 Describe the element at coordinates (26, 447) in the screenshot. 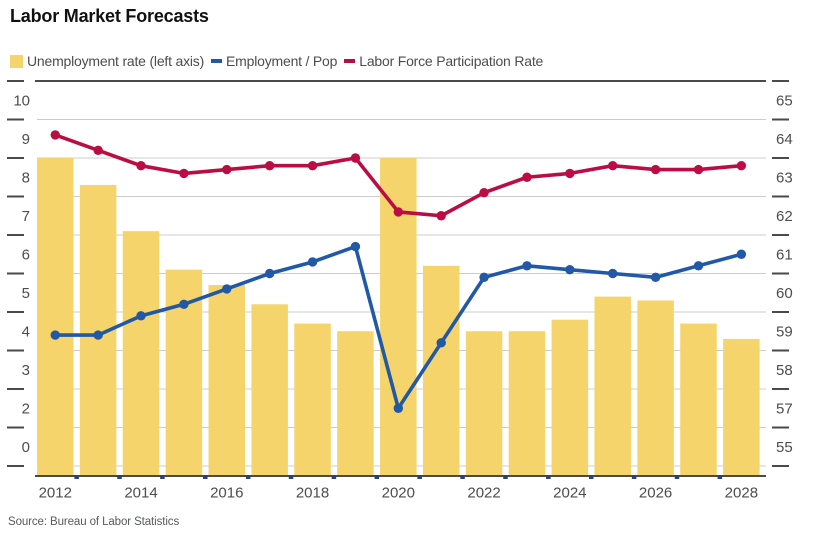

I see `left-axis-tick-label: 0` at that location.